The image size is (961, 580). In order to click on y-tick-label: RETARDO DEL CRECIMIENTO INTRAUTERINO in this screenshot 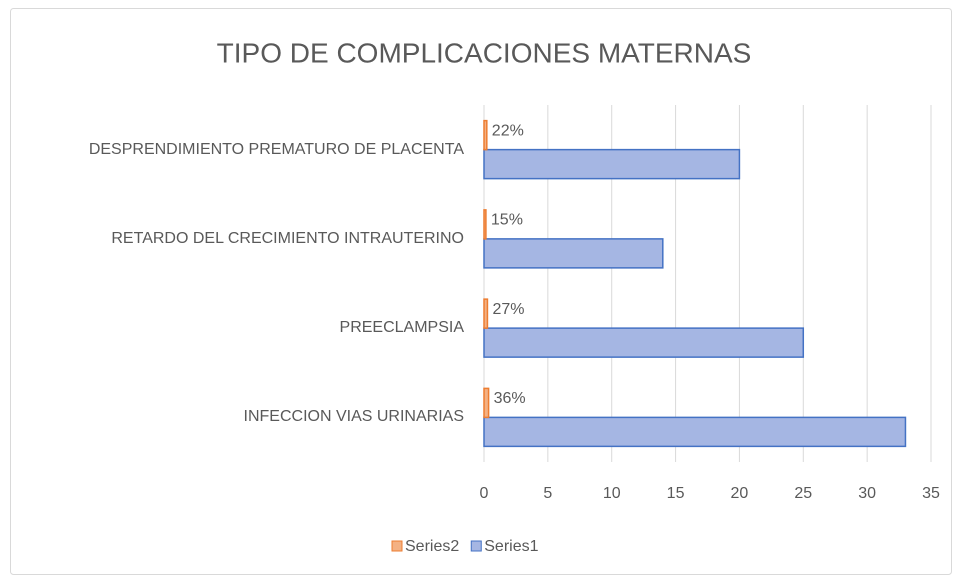, I will do `click(243, 239)`.